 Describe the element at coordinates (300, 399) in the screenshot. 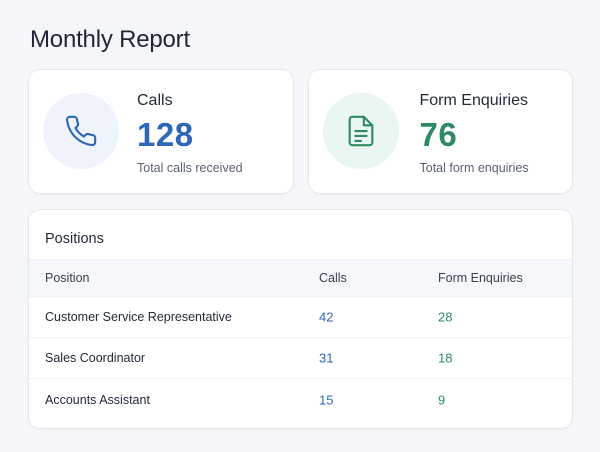

I see `table-row: Accounts Assistant 15 9` at that location.